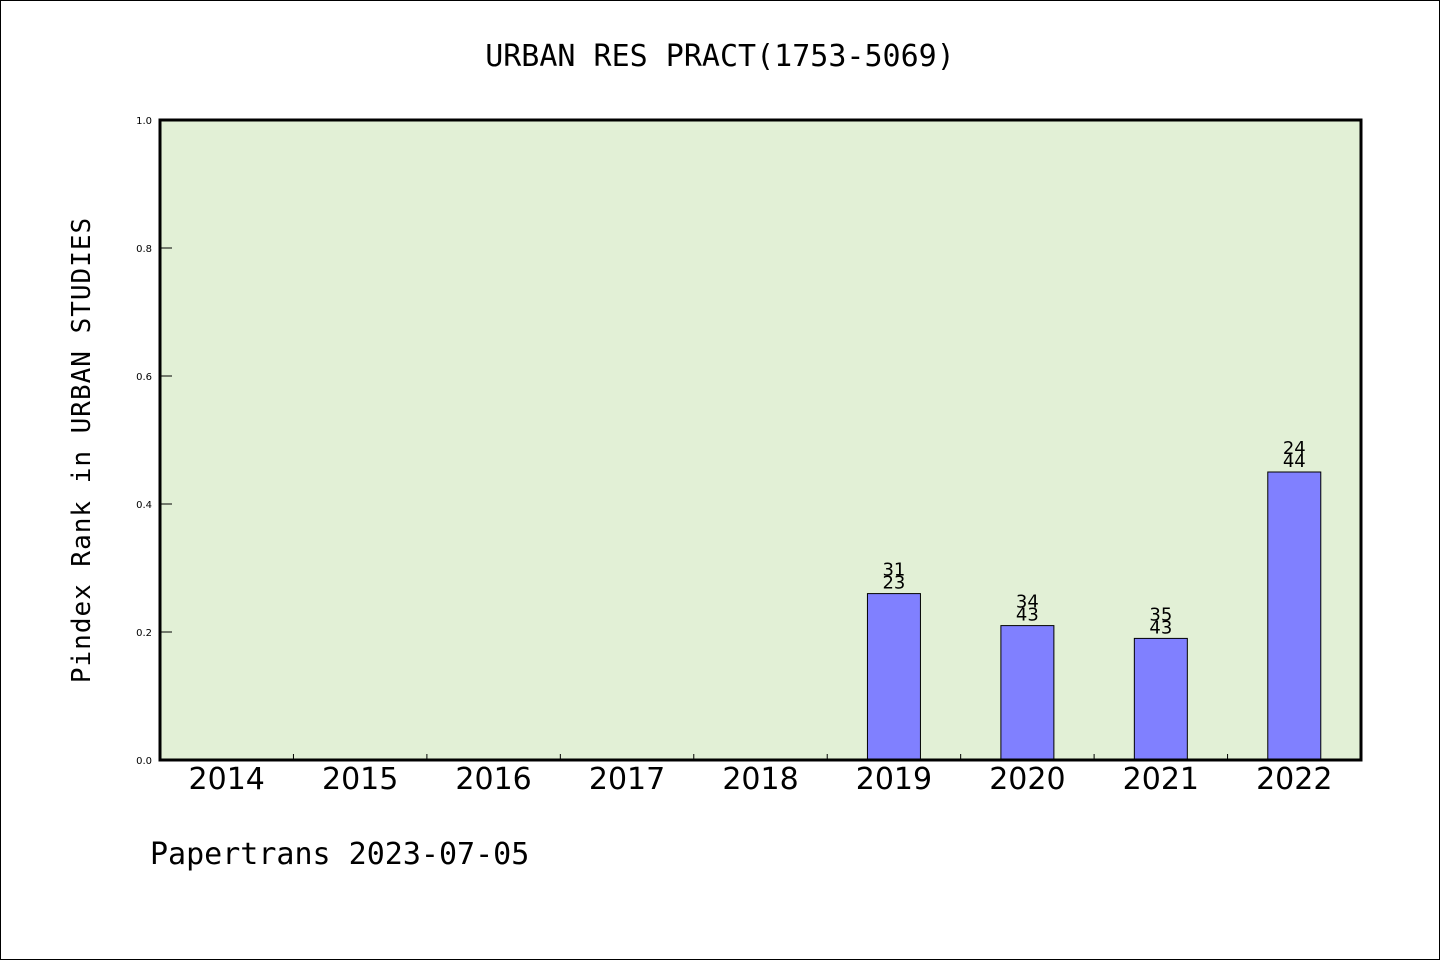 Image resolution: width=1440 pixels, height=960 pixels. I want to click on bar-2019, so click(893, 677).